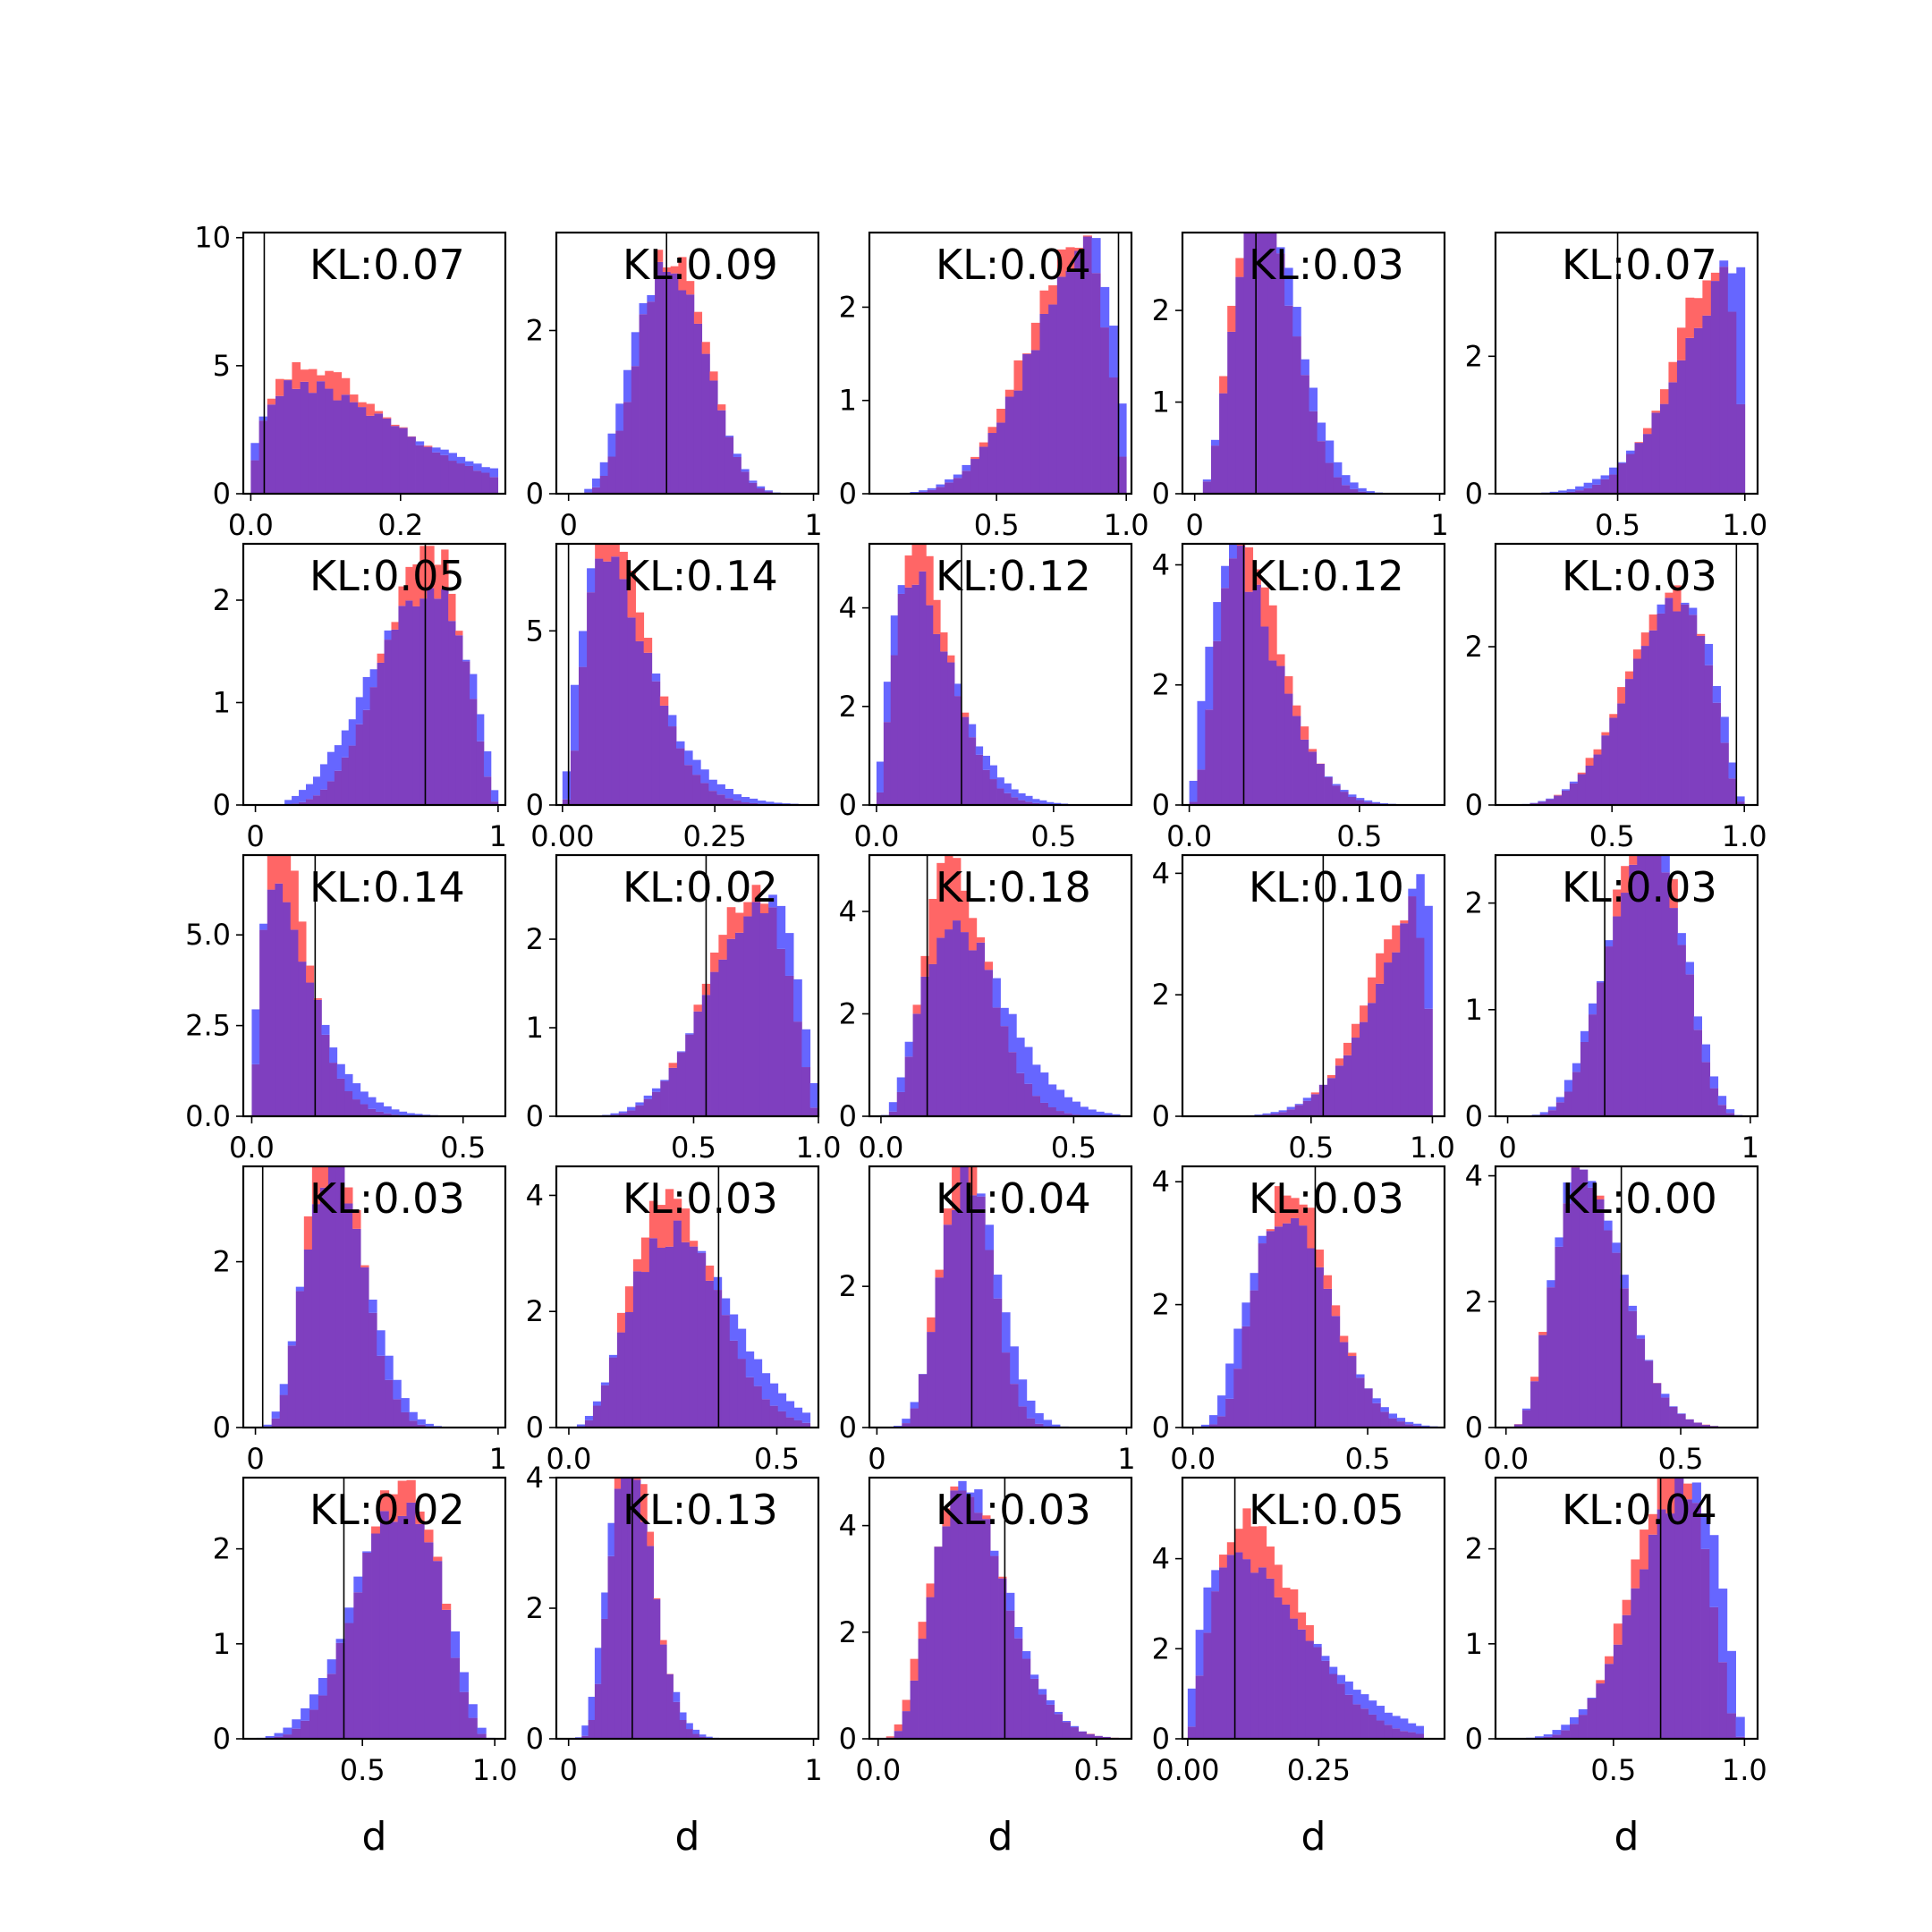 Image resolution: width=1932 pixels, height=1932 pixels. Describe the element at coordinates (400, 525) in the screenshot. I see `x-tick-label: 0.2` at that location.